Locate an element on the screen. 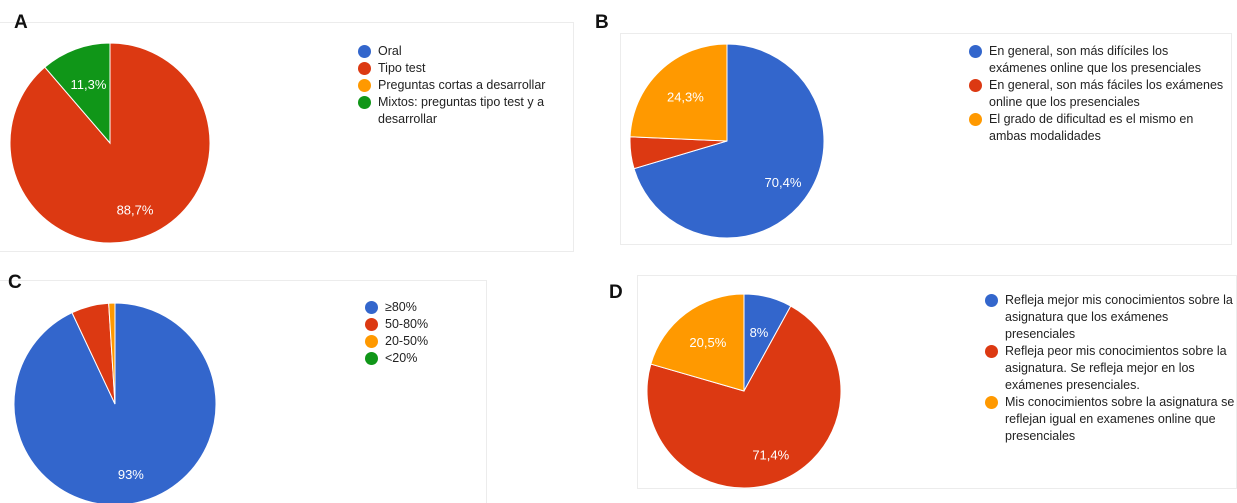 The width and height of the screenshot is (1237, 503). legend-label: <20% is located at coordinates (401, 358).